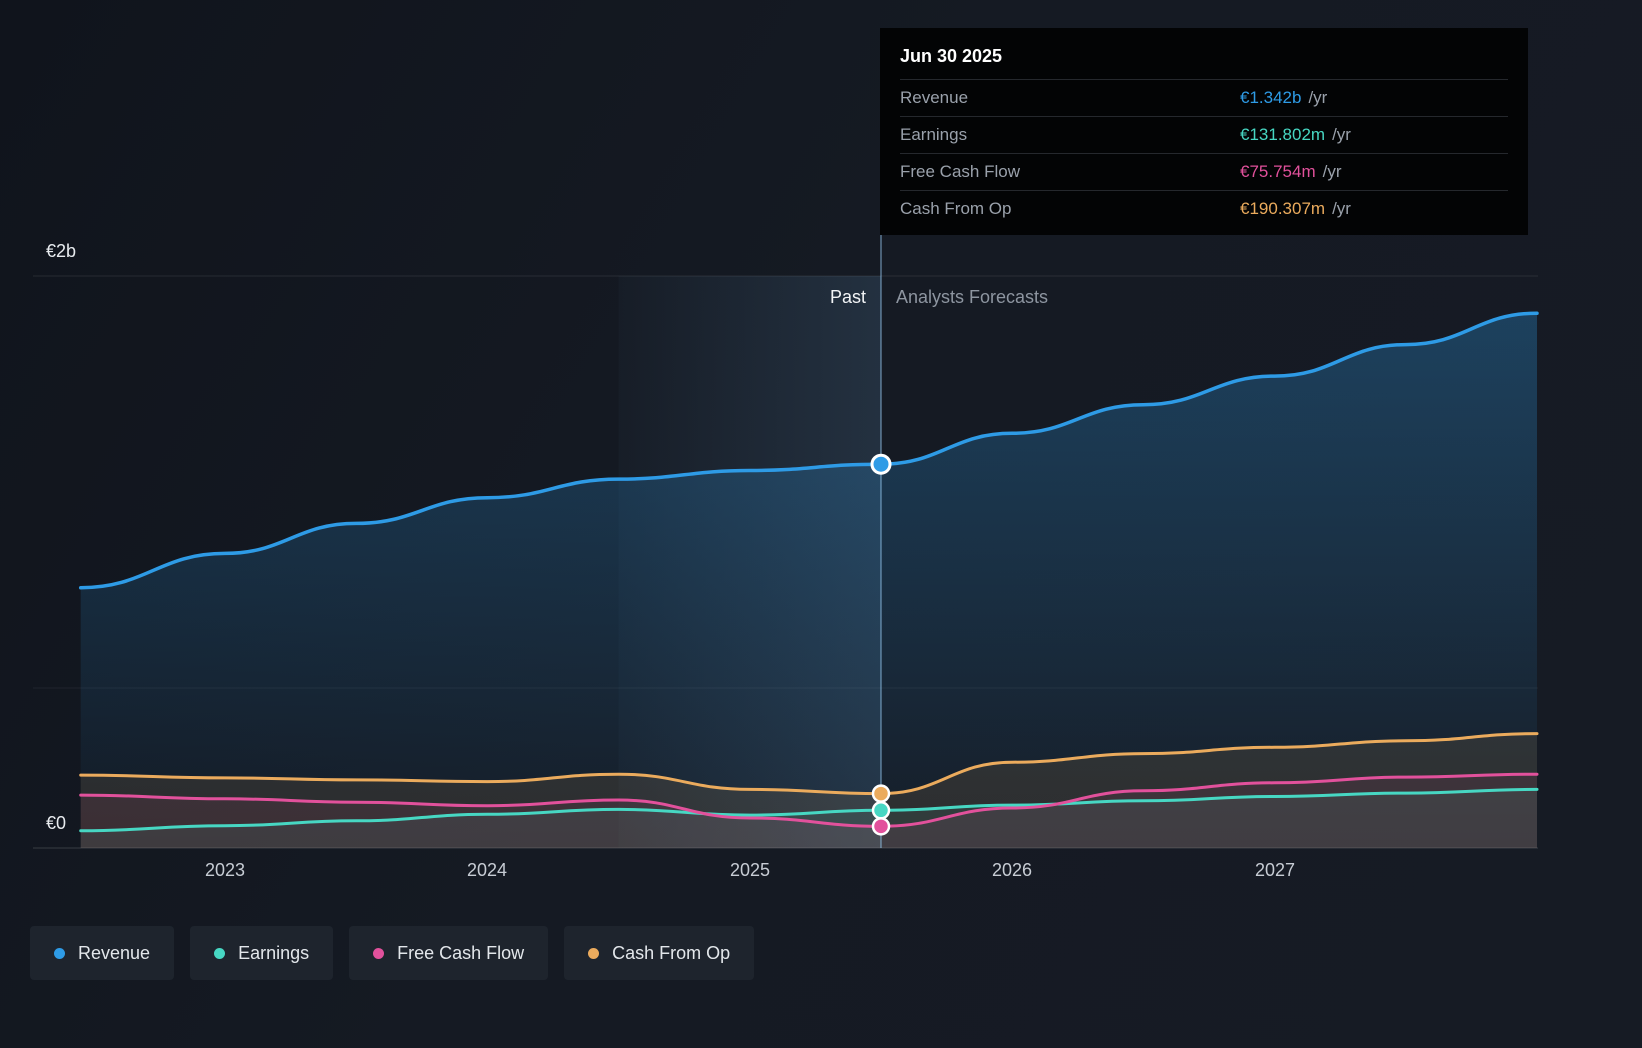 The image size is (1642, 1048). I want to click on legend-item-cash-from-op: Cash From Op, so click(659, 953).